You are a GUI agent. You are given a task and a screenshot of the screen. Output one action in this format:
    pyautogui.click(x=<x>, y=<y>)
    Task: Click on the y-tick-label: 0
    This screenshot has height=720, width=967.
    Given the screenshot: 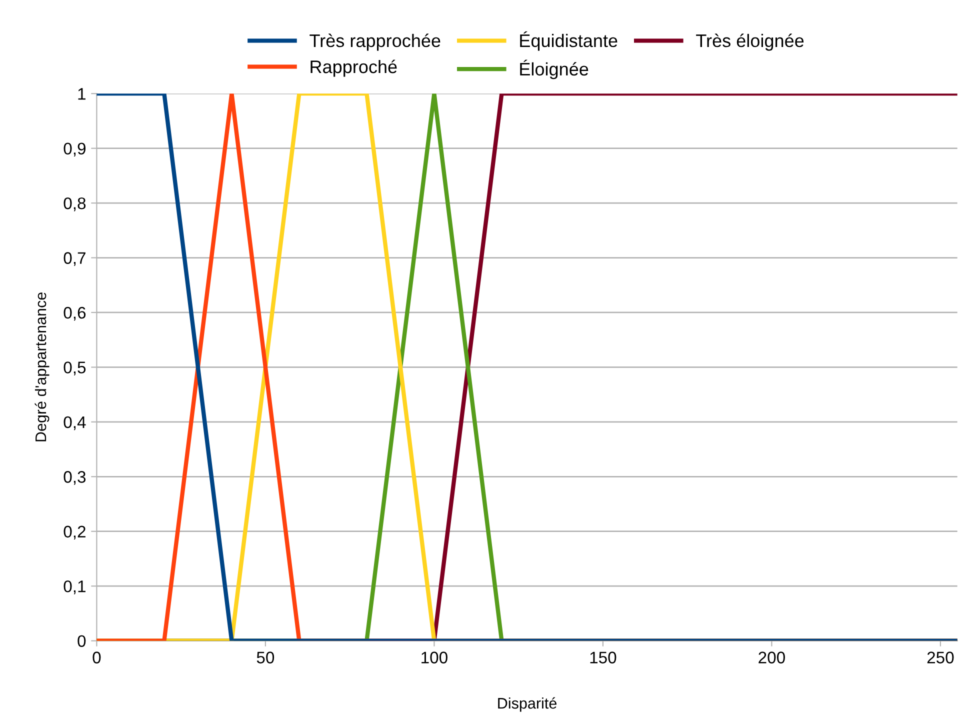 What is the action you would take?
    pyautogui.click(x=82, y=641)
    